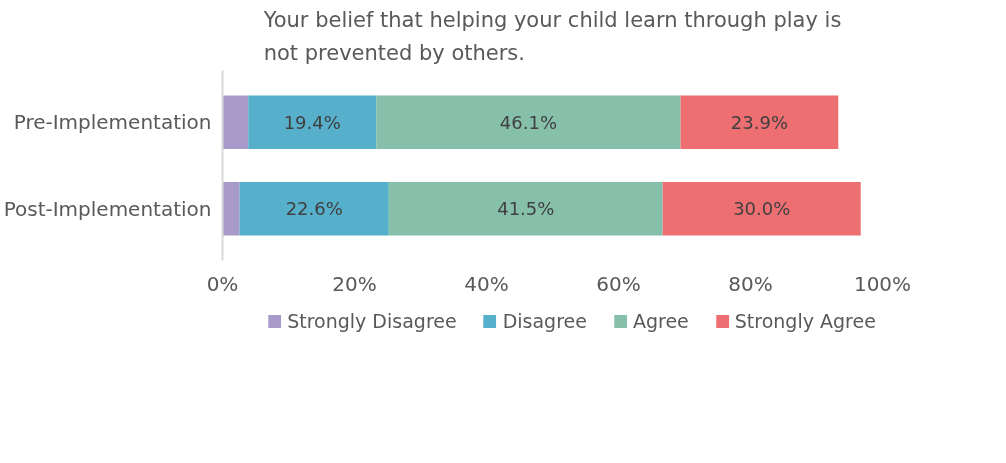  Describe the element at coordinates (222, 283) in the screenshot. I see `x-tick-label: 0%` at that location.